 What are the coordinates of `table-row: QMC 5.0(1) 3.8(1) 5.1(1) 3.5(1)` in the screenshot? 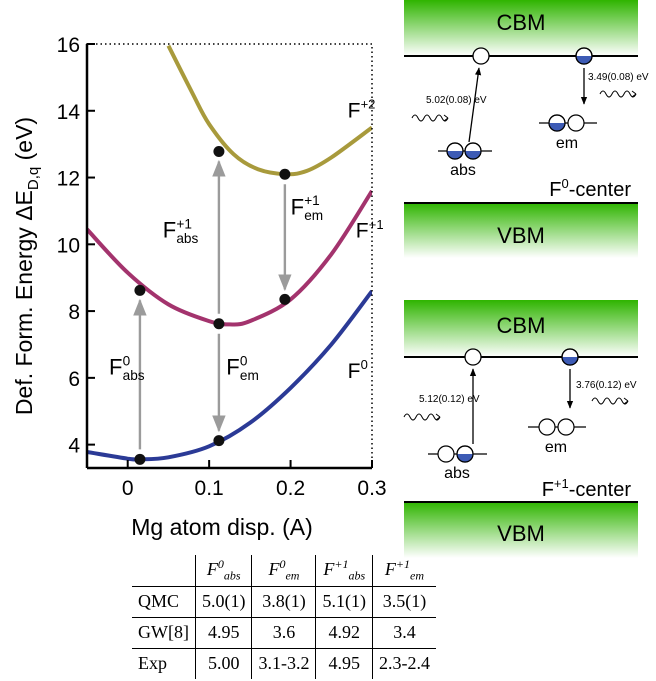 It's located at (284, 602).